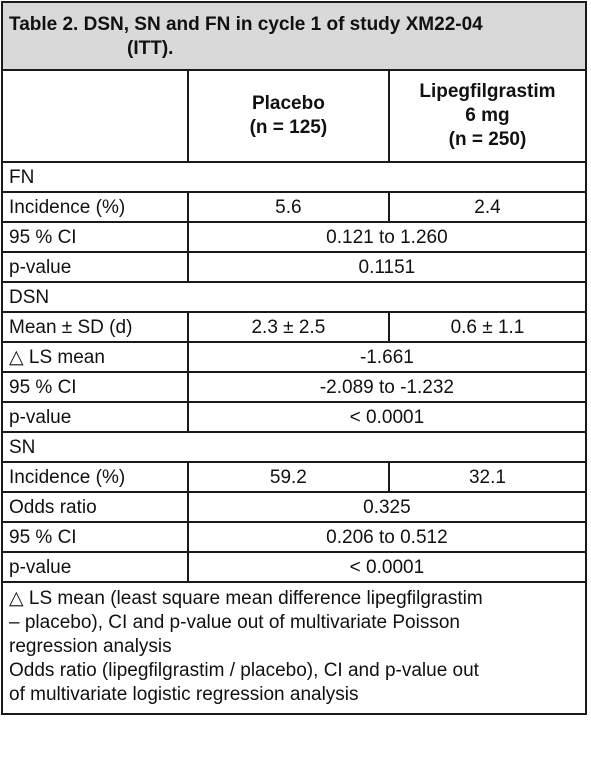 Image resolution: width=591 pixels, height=757 pixels. I want to click on section-row-fn: FN, so click(294, 177).